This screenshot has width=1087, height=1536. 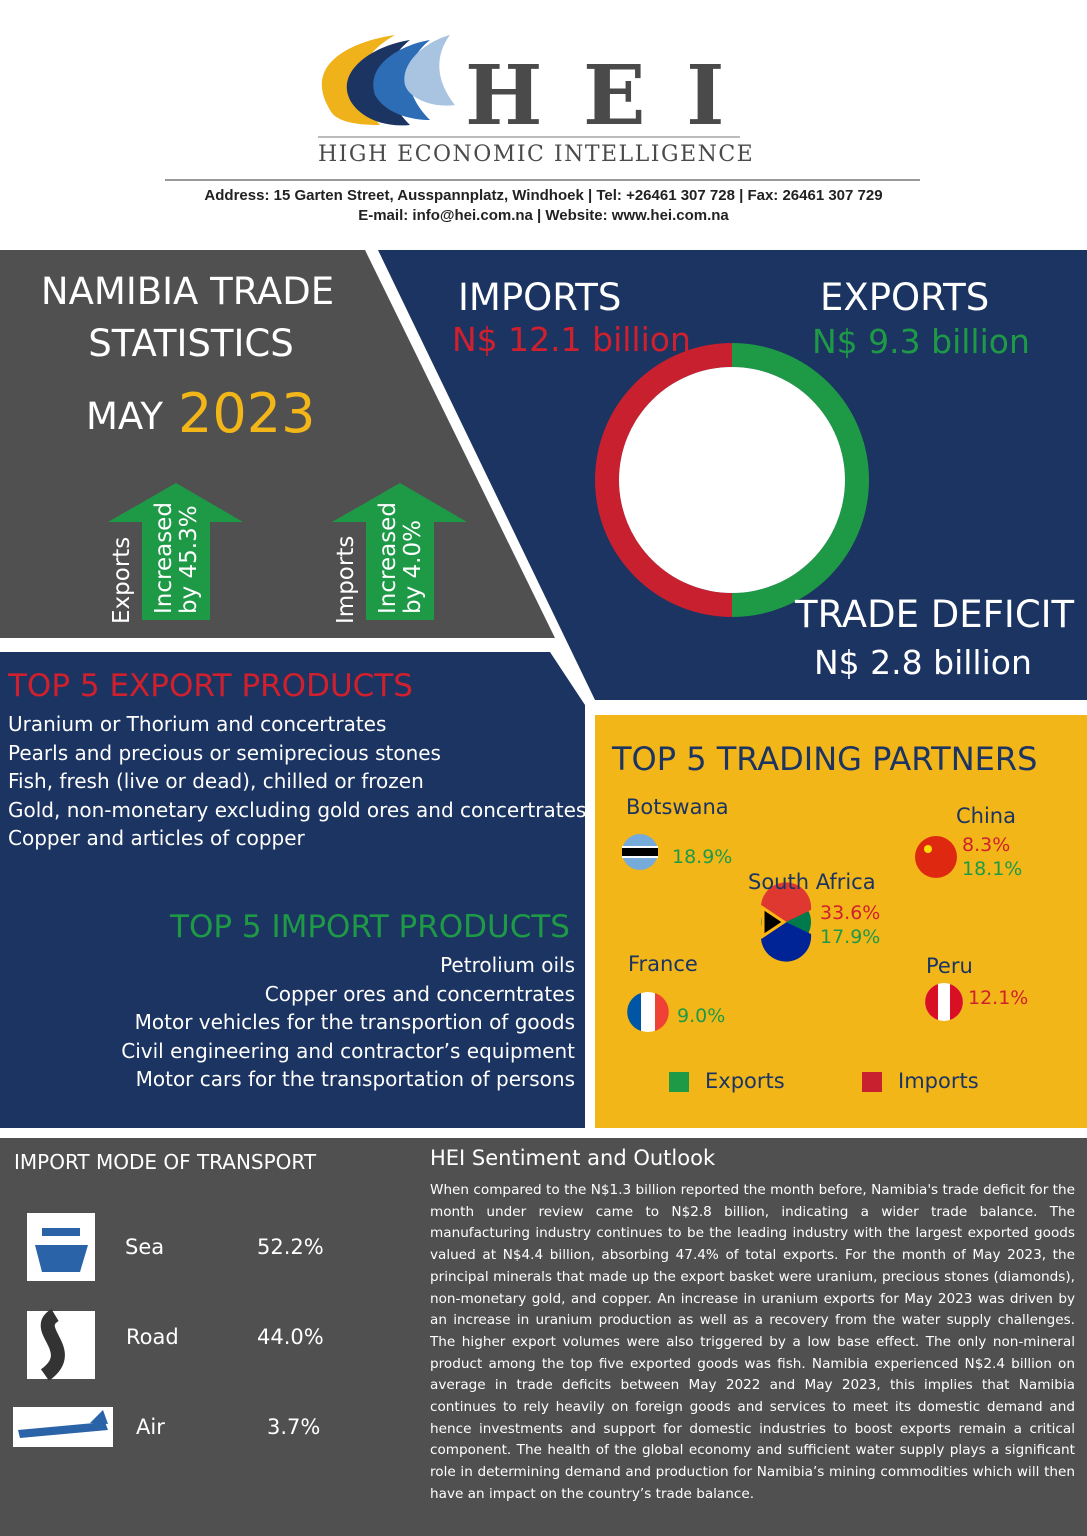 What do you see at coordinates (122, 580) in the screenshot?
I see `arrow-label: Exports` at bounding box center [122, 580].